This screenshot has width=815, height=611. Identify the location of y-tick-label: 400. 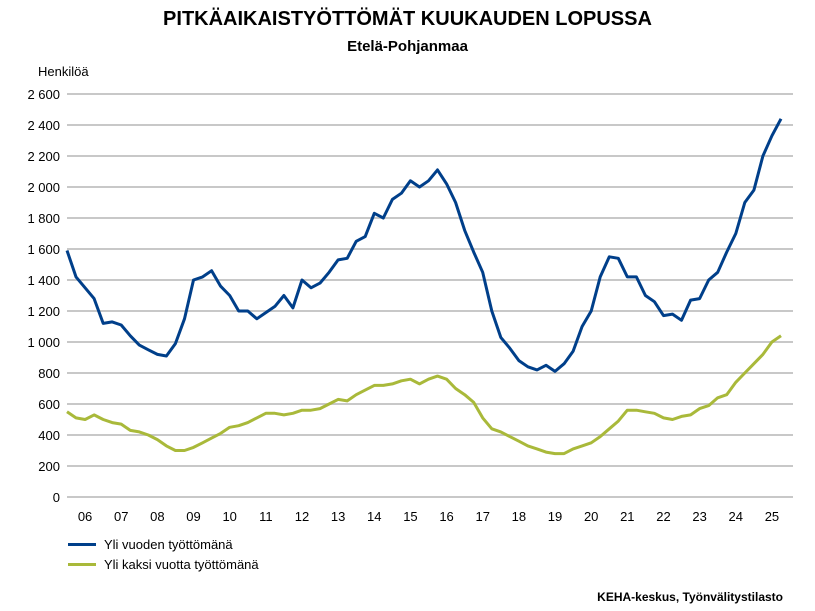
(49, 435).